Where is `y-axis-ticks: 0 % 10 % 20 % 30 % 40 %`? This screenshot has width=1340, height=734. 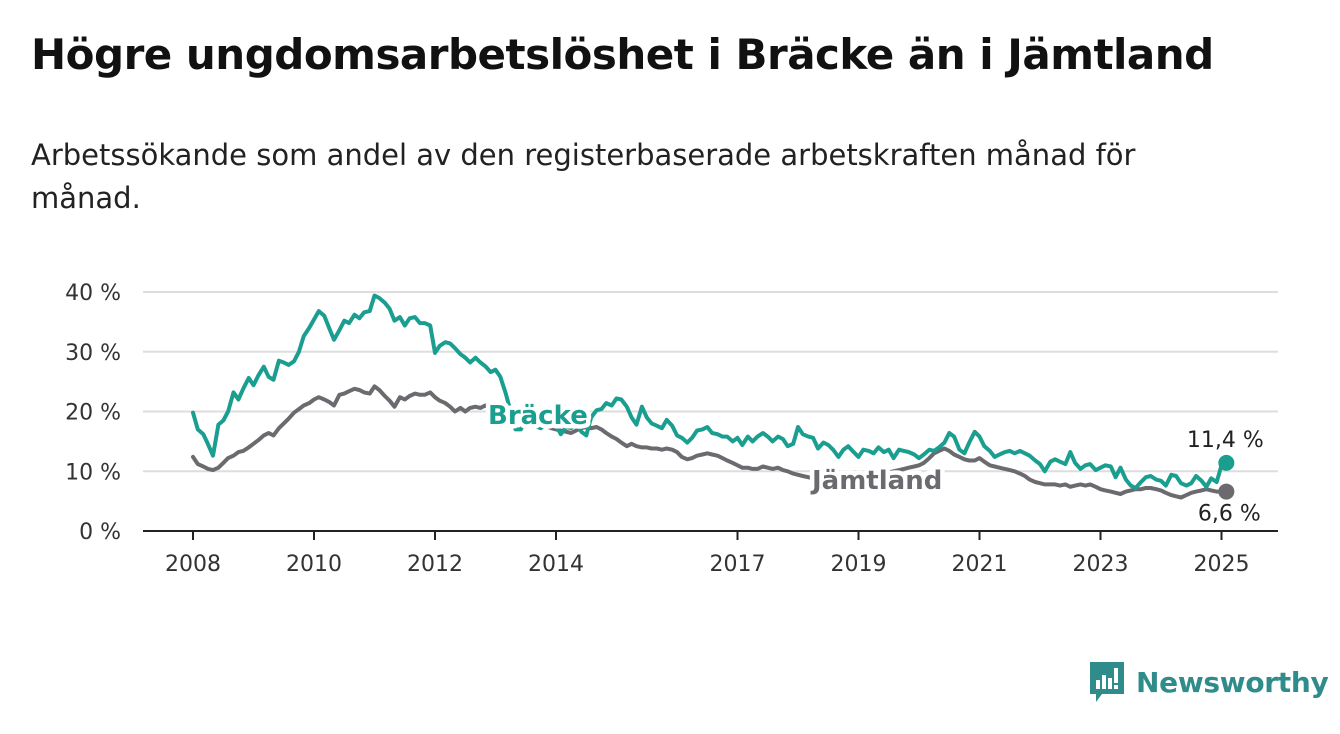 y-axis-ticks: 0 % 10 % 20 % 30 % 40 % is located at coordinates (93, 413).